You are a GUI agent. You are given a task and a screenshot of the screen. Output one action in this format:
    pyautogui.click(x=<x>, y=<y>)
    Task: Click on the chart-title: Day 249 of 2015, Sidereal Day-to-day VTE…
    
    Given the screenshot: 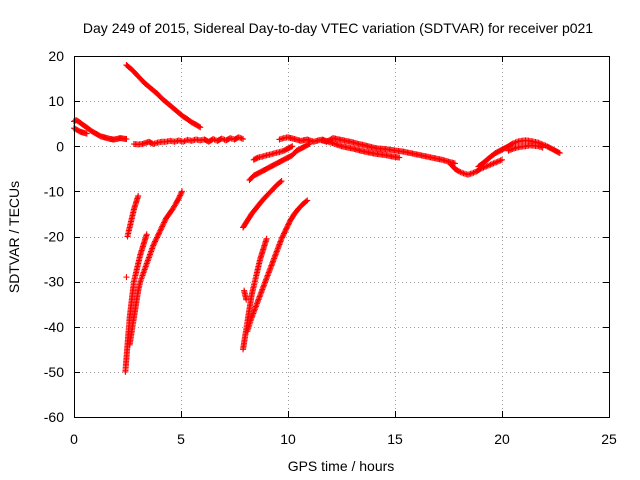 What is the action you would take?
    pyautogui.click(x=338, y=28)
    